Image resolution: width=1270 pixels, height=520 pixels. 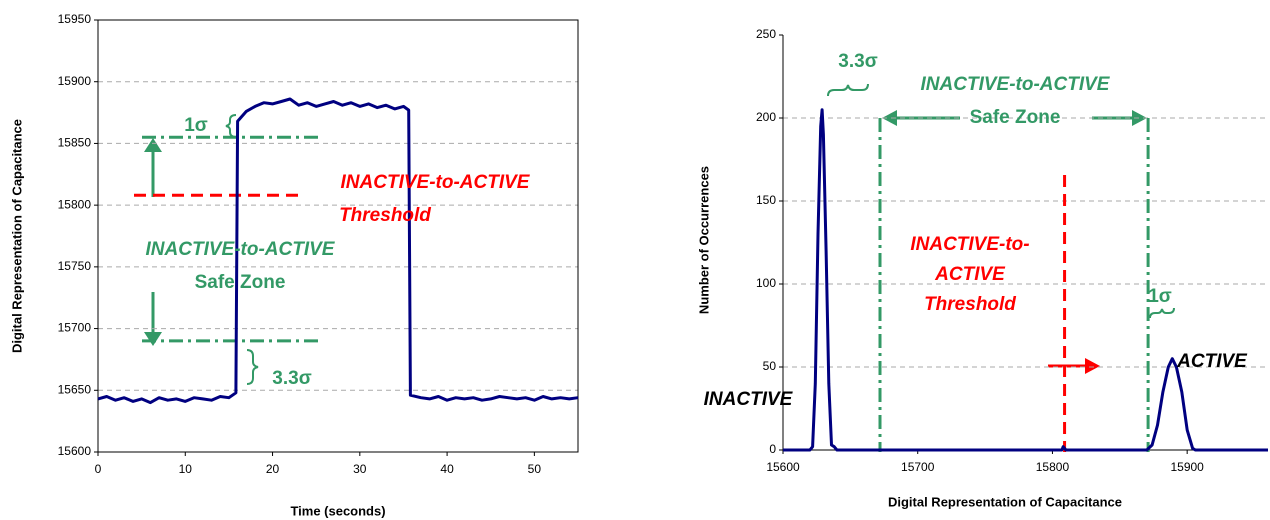 I want to click on x-tick-label: 30, so click(x=360, y=469).